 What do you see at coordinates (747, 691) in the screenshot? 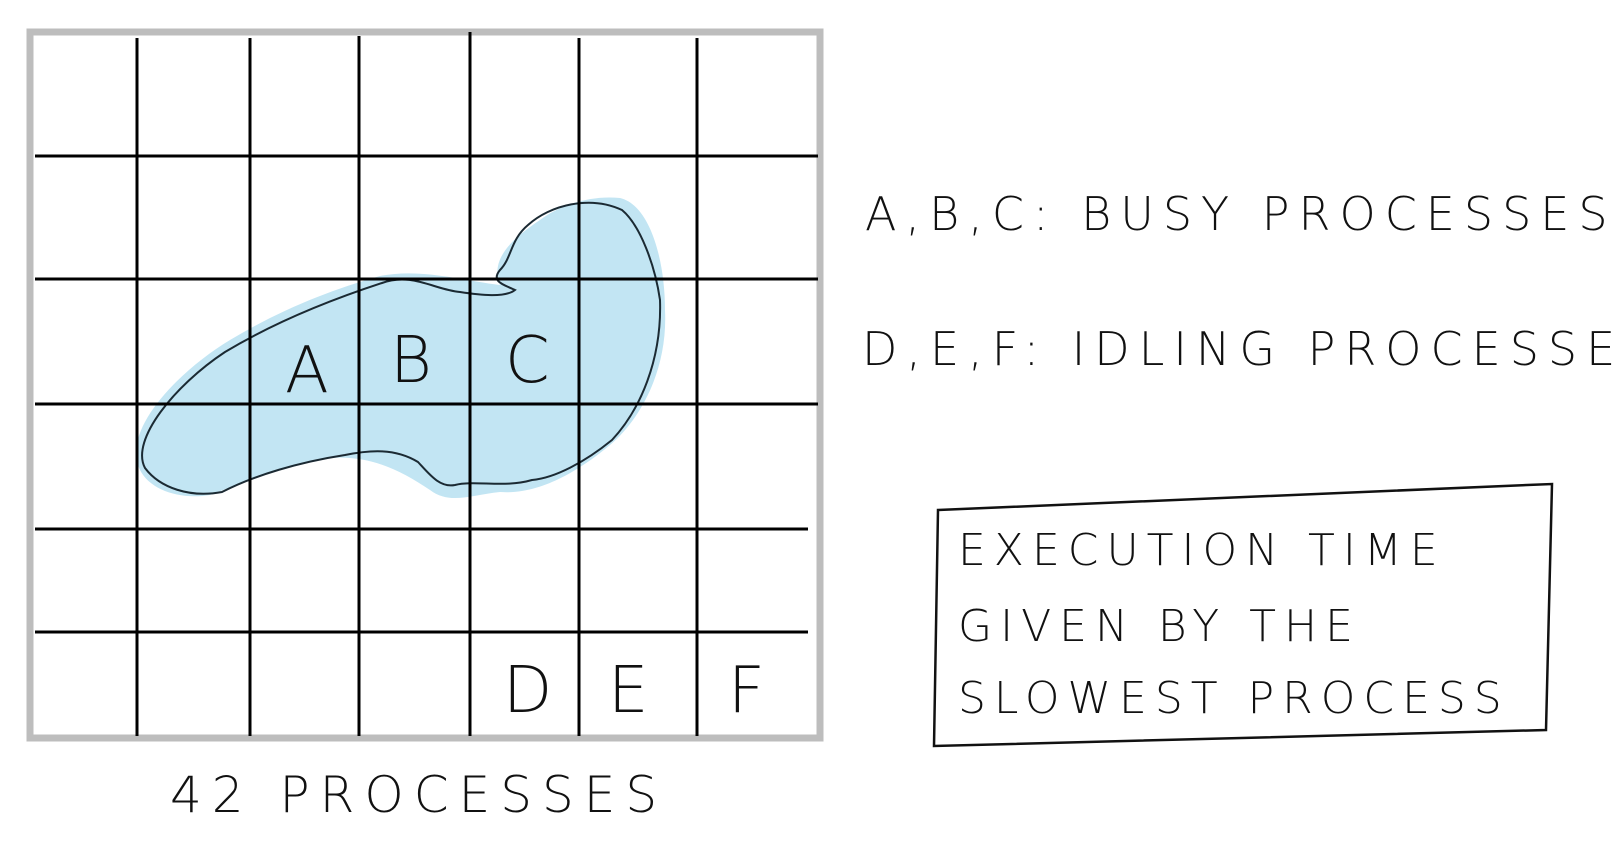
I see `cell-label-f: F` at bounding box center [747, 691].